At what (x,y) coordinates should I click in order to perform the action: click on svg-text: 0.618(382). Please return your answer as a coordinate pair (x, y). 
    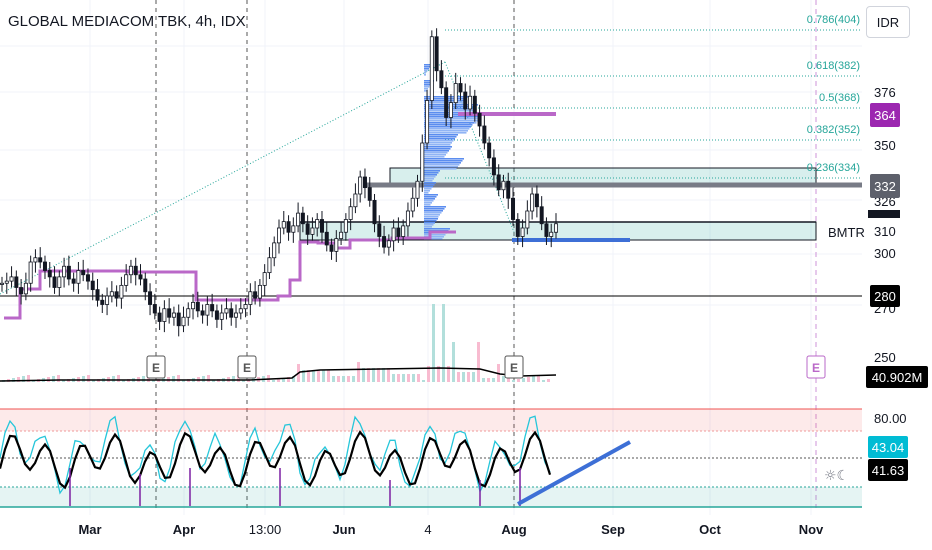
    Looking at the image, I should click on (833, 66).